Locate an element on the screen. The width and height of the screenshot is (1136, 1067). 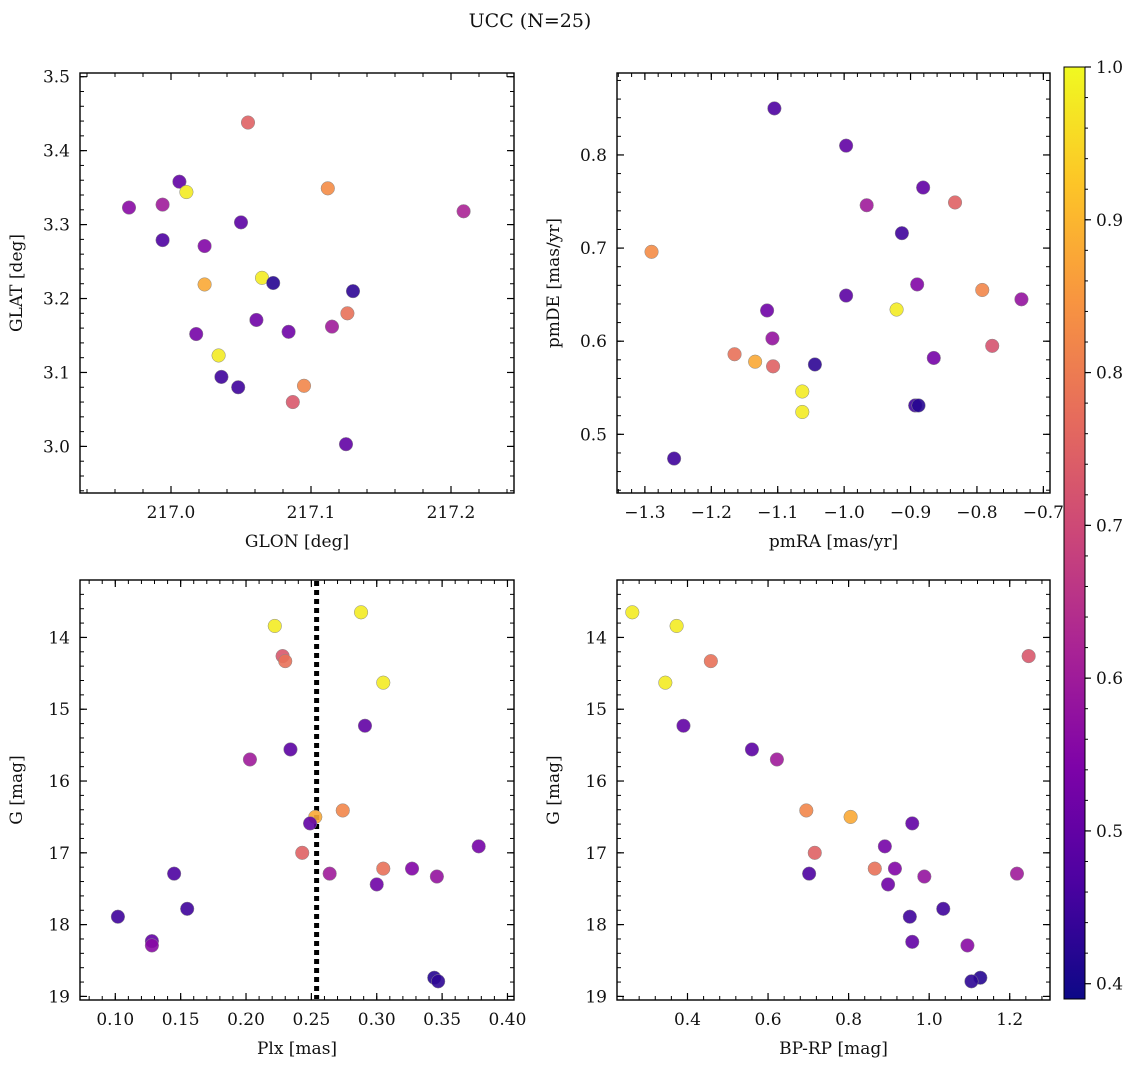
x-tick-label: −0.9 is located at coordinates (910, 513).